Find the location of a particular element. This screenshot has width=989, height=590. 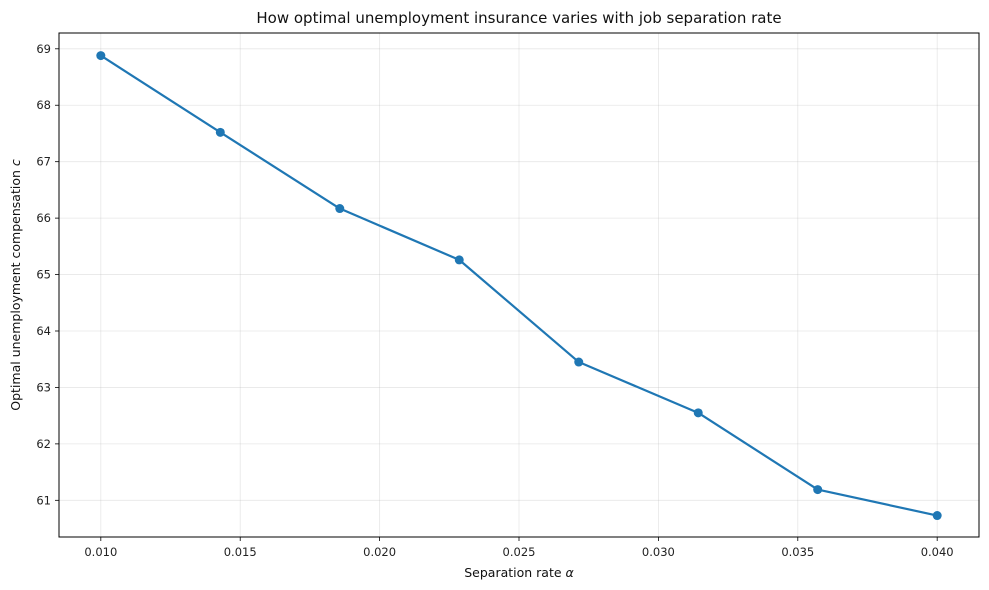

y-tick-label: 64 is located at coordinates (43, 331).